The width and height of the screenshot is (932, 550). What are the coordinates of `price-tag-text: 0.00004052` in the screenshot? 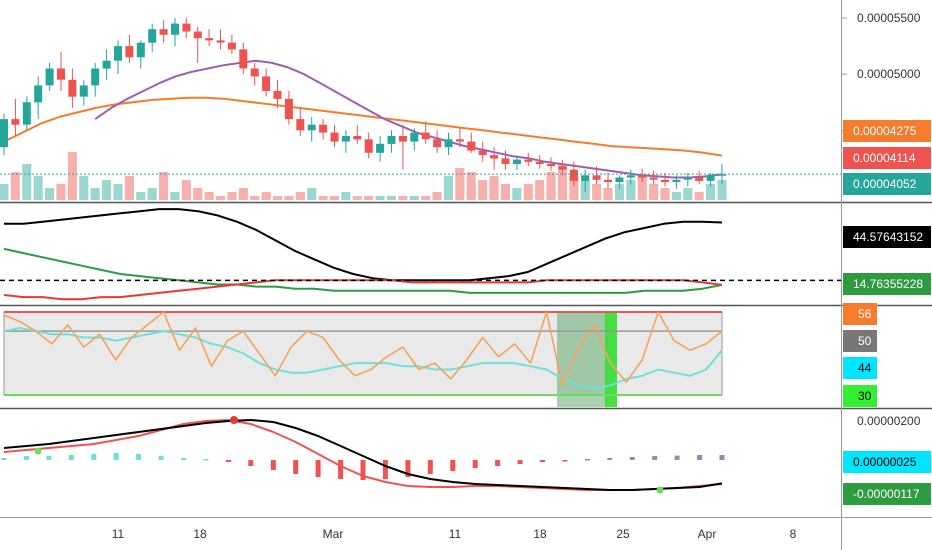 It's located at (885, 184).